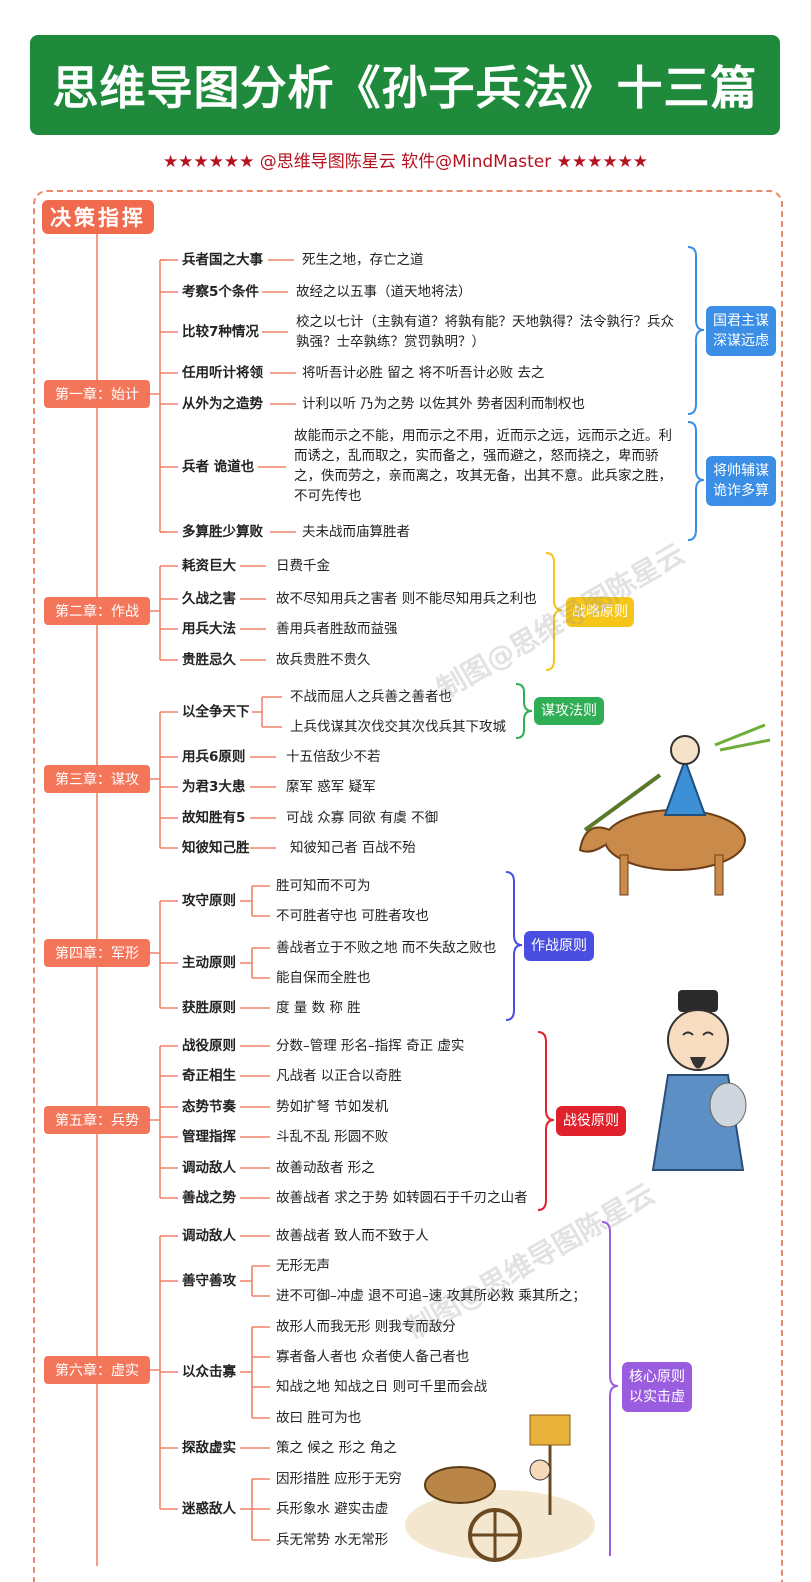 The width and height of the screenshot is (811, 1582). What do you see at coordinates (209, 629) in the screenshot?
I see `ch2-item-3-key: 用兵大法` at bounding box center [209, 629].